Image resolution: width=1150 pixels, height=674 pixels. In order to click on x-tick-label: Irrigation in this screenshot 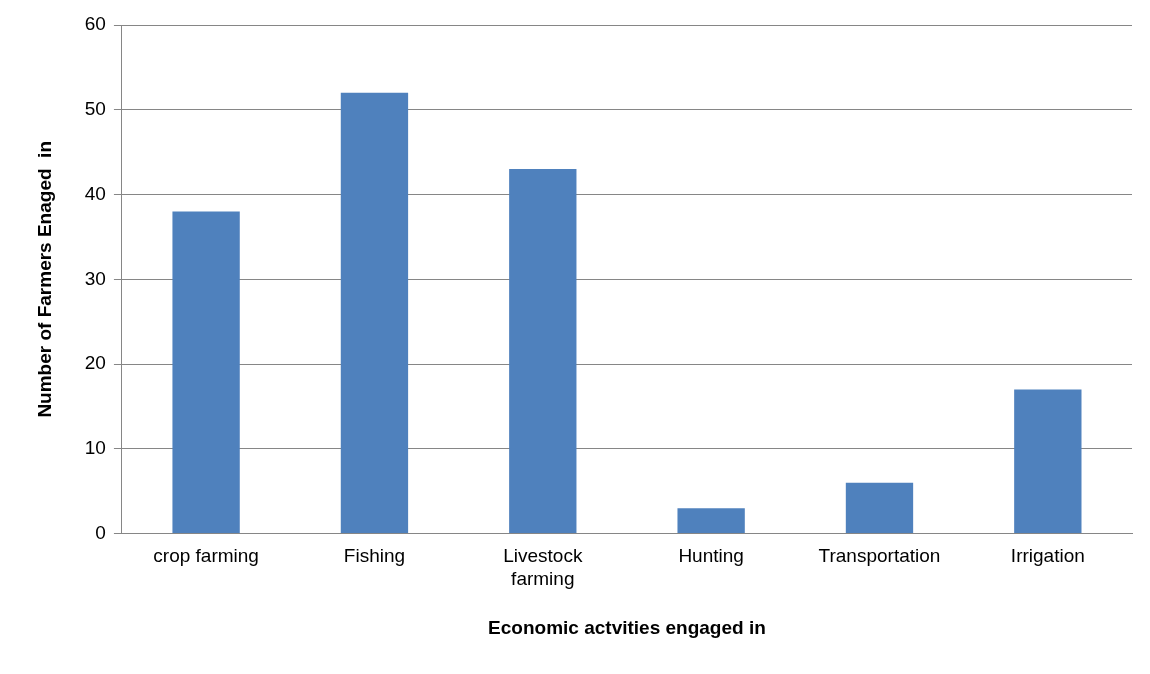, I will do `click(1047, 556)`.